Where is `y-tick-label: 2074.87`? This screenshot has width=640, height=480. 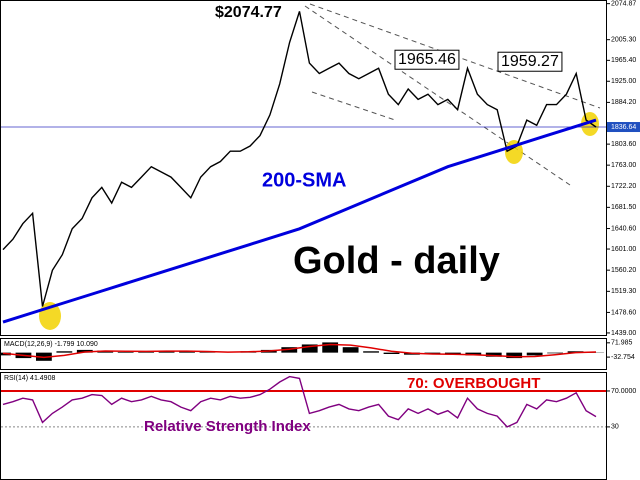
y-tick-label: 2074.87 is located at coordinates (623, 4).